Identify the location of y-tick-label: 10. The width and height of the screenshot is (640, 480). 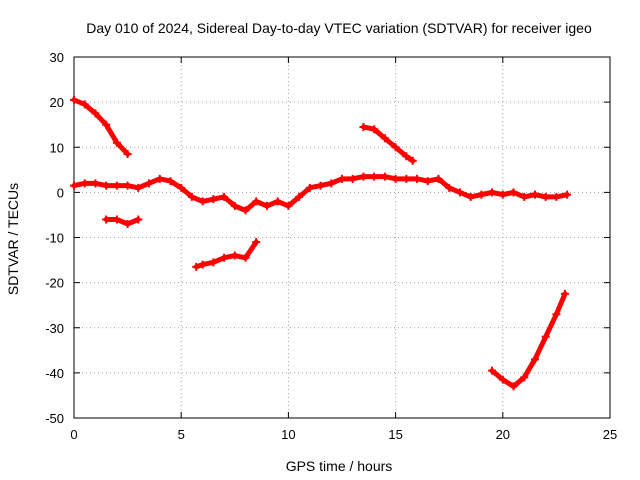
(57, 147).